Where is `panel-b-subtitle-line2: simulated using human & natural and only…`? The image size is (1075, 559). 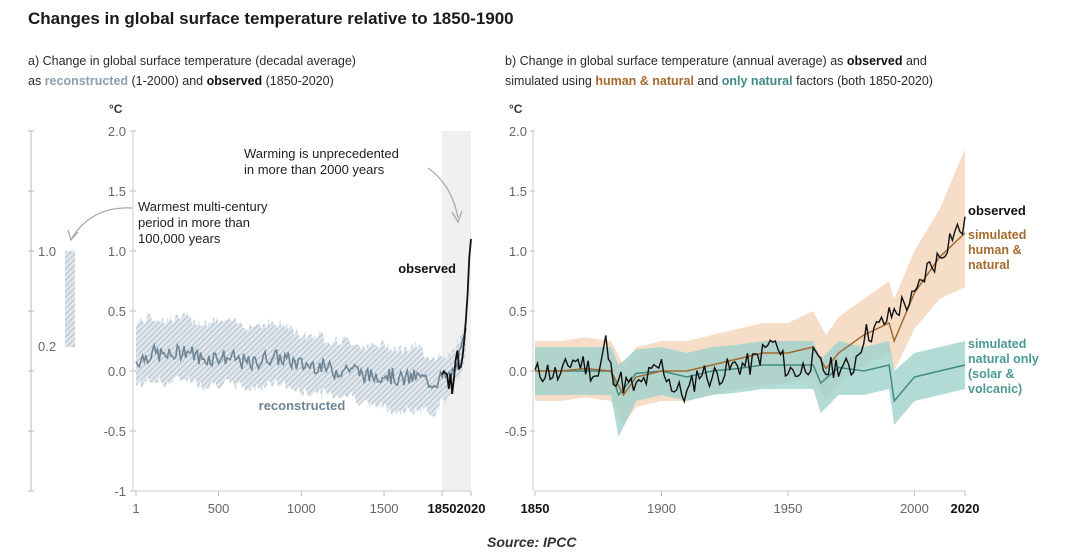
panel-b-subtitle-line2: simulated using human & natural and only… is located at coordinates (719, 81).